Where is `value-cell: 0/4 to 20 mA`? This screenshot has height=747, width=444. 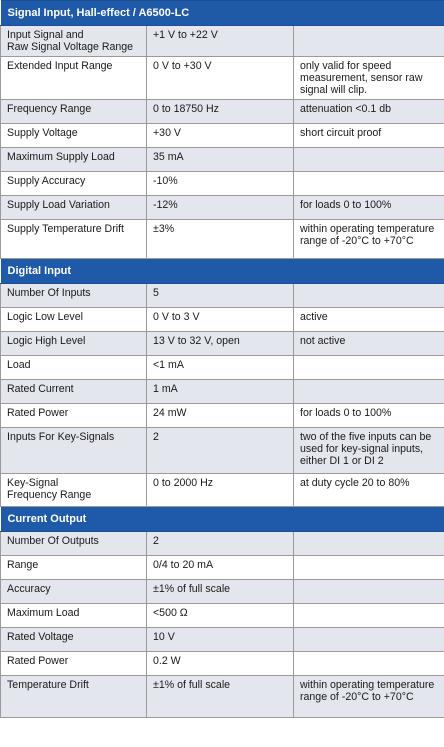 value-cell: 0/4 to 20 mA is located at coordinates (220, 567).